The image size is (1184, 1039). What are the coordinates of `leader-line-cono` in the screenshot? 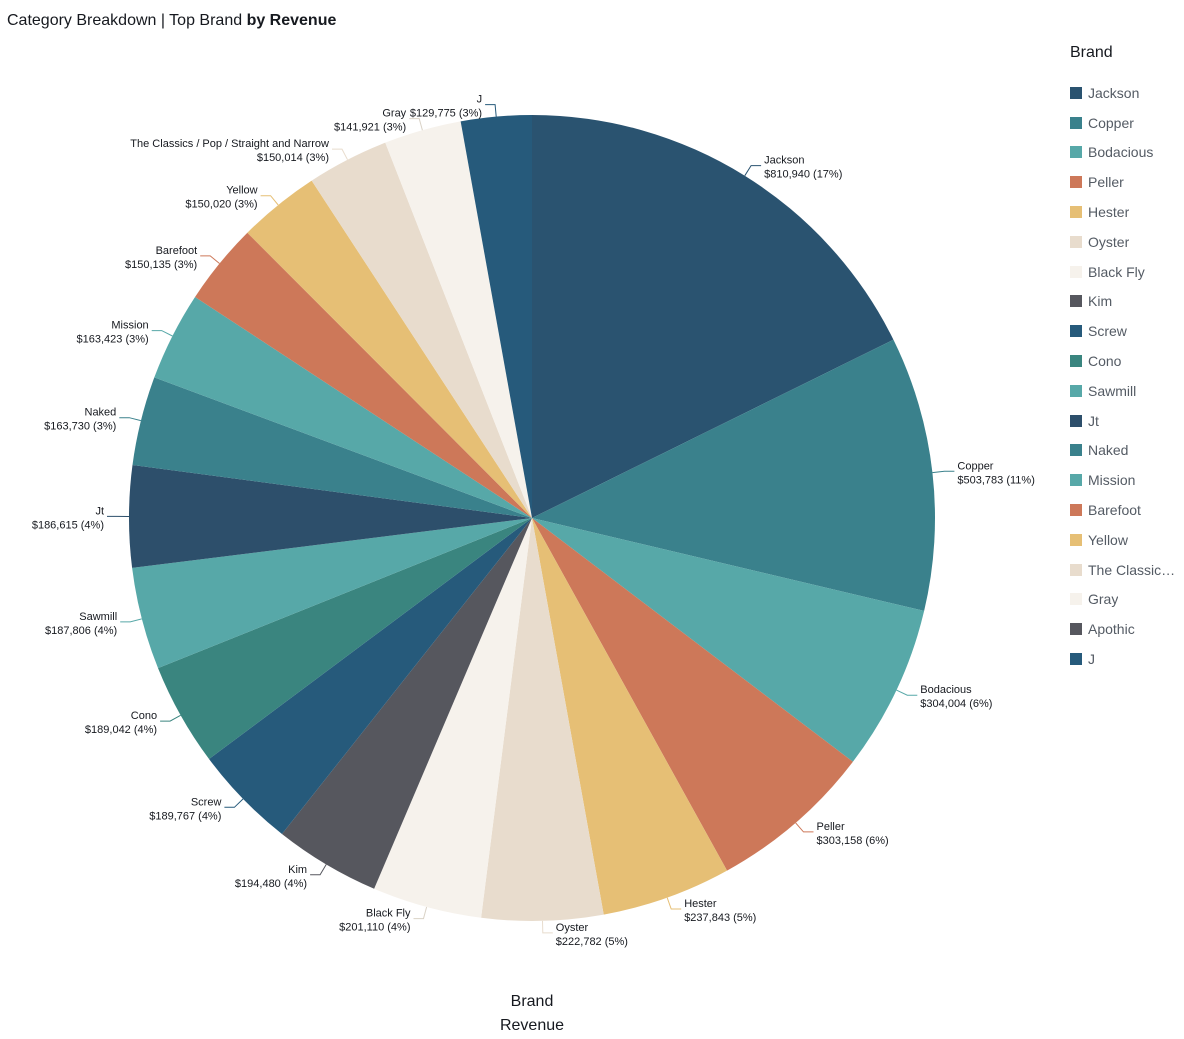 It's located at (170, 718).